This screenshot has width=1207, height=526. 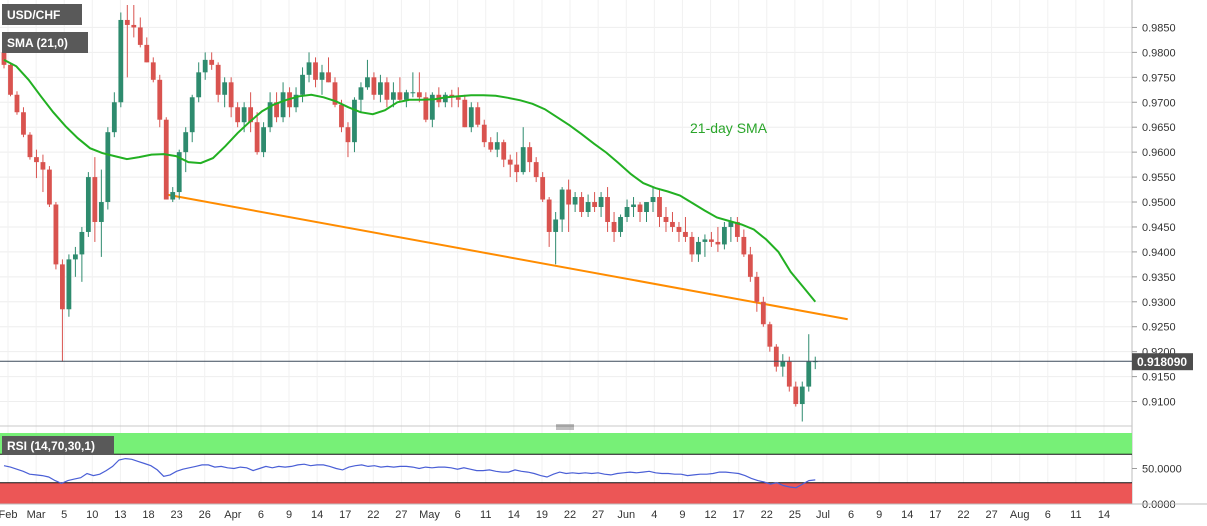 I want to click on price-tick-label: 0.9500, so click(x=1159, y=203).